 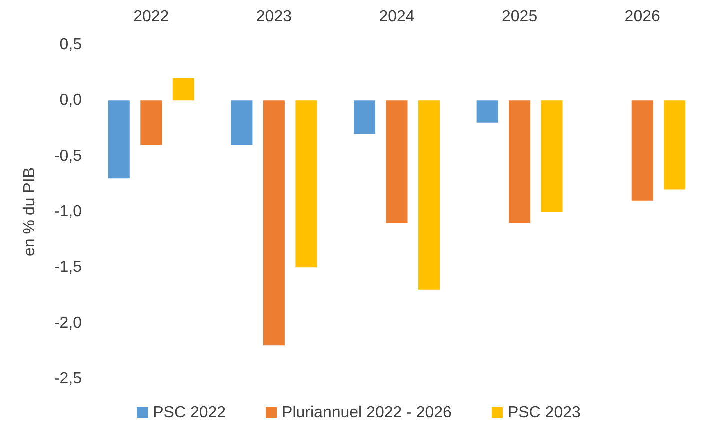 I want to click on x-tick-label: 2026, so click(x=642, y=17).